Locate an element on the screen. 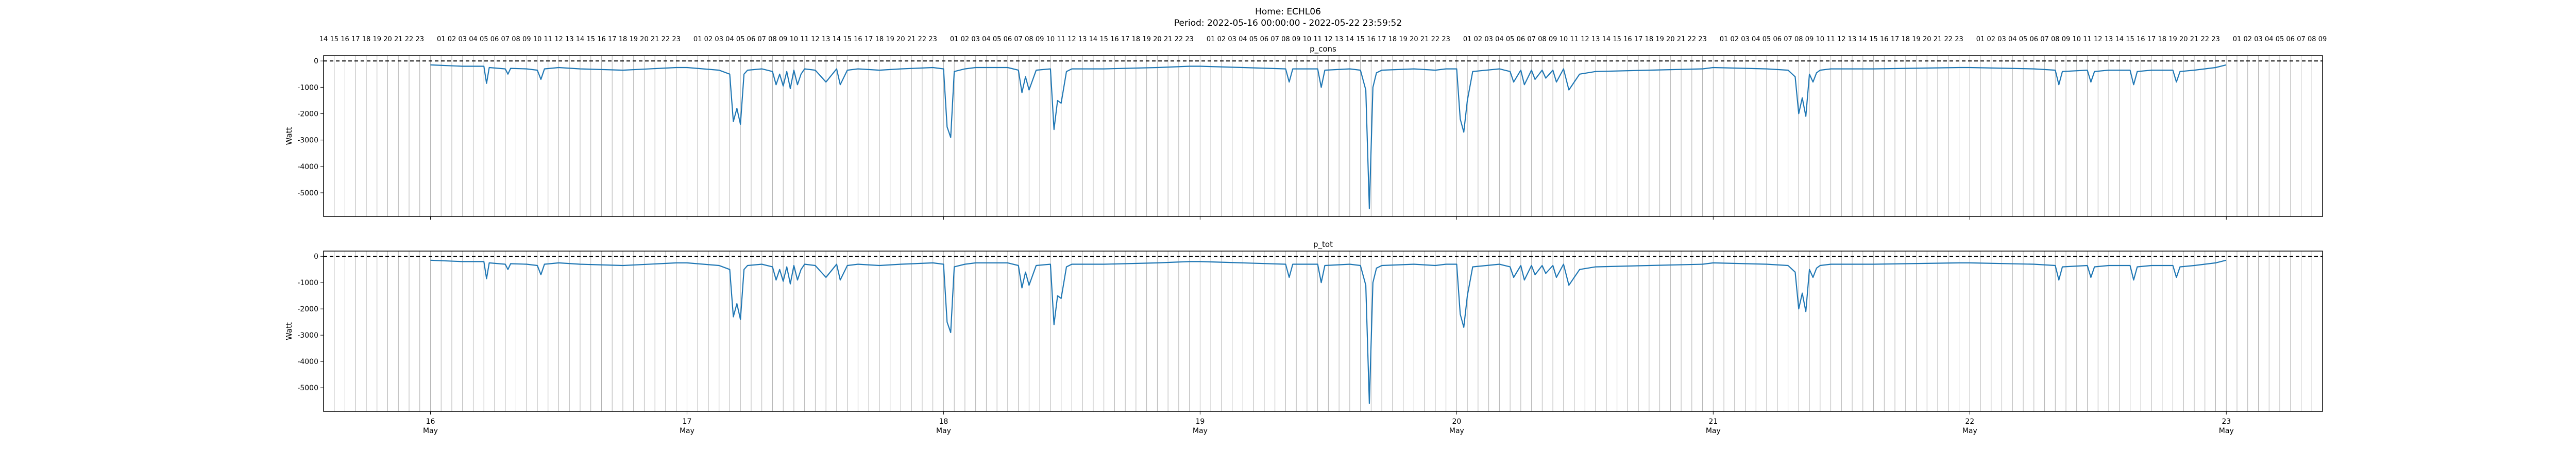 The height and width of the screenshot is (464, 2576). y-tick-label: -3000 is located at coordinates (307, 141).